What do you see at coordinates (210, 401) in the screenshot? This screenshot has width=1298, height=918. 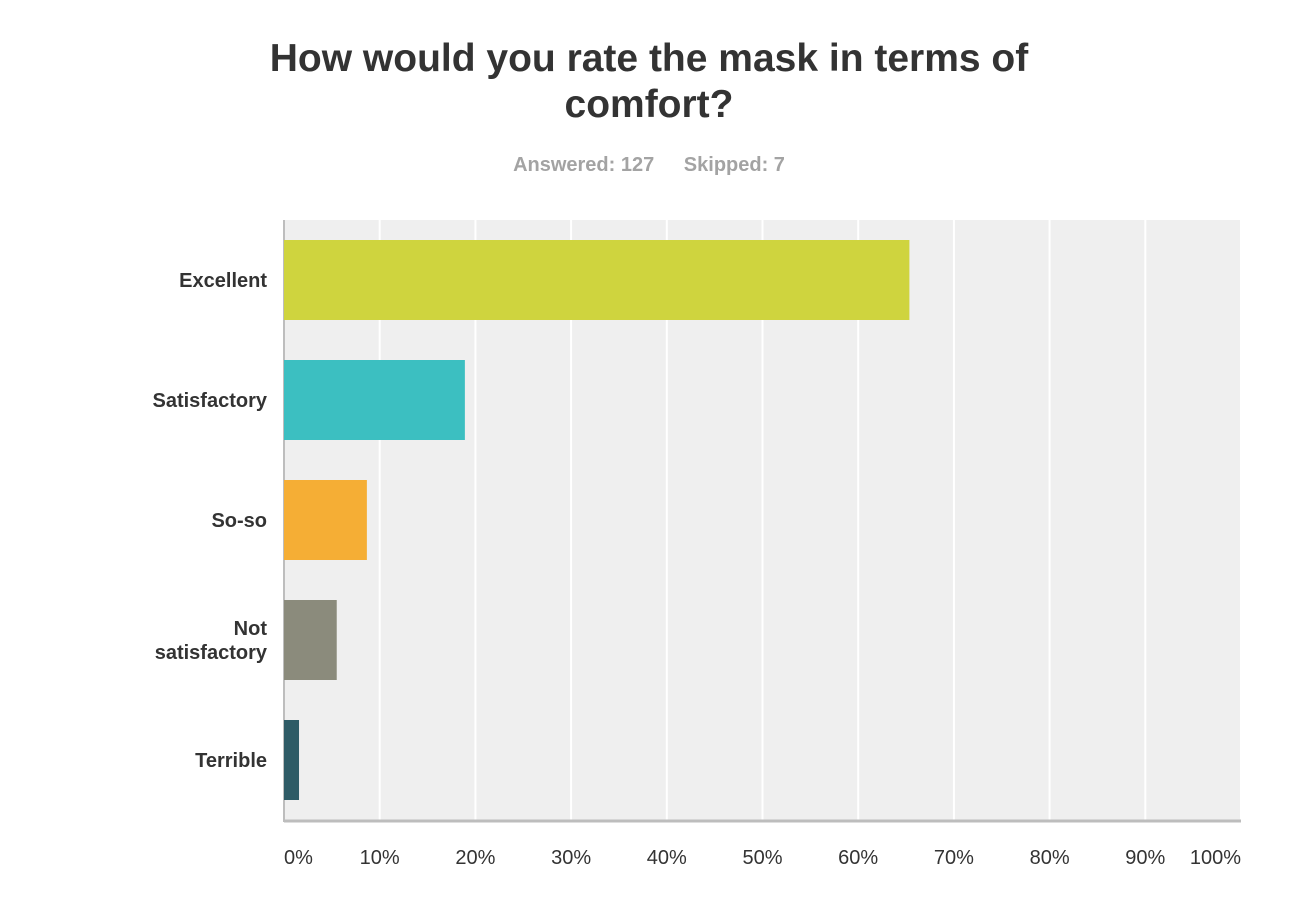 I see `category-label: Satisfactory` at bounding box center [210, 401].